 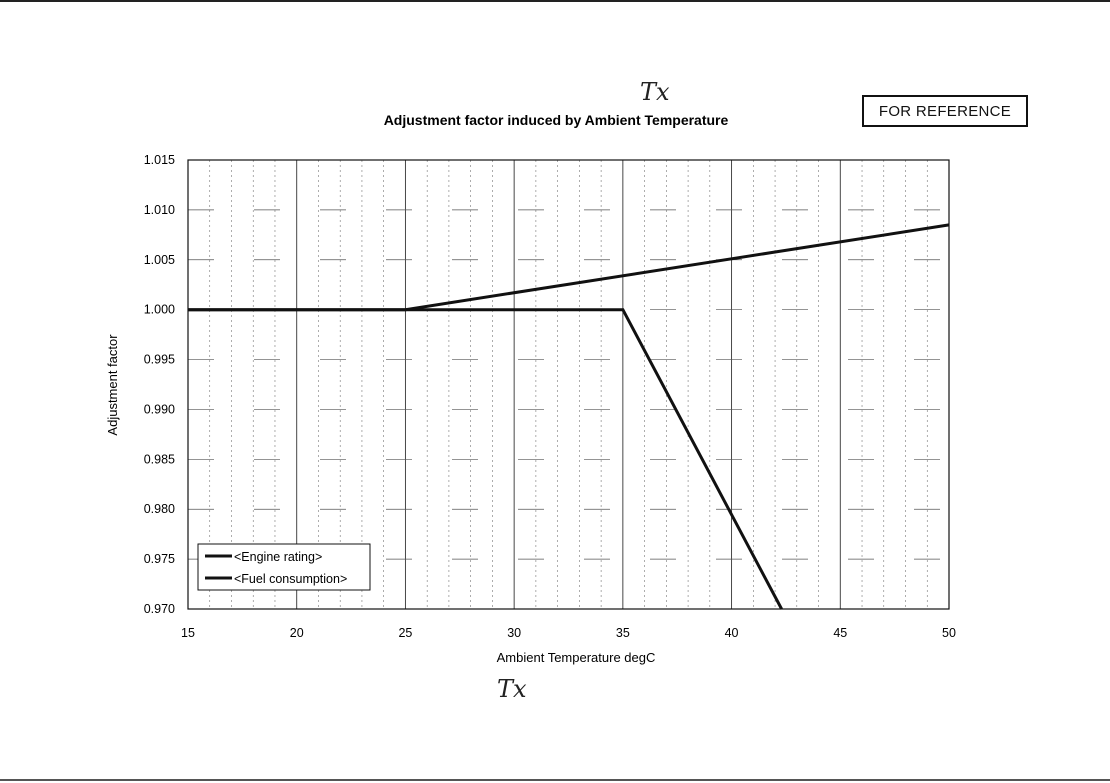 What do you see at coordinates (945, 111) in the screenshot?
I see `for-reference-stamp: FOR REFERENCE` at bounding box center [945, 111].